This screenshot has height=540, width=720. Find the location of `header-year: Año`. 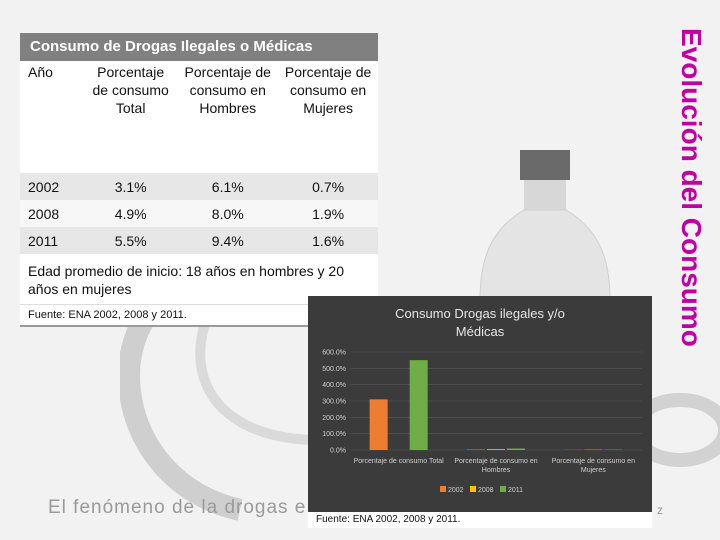

header-year: Año is located at coordinates (40, 72).